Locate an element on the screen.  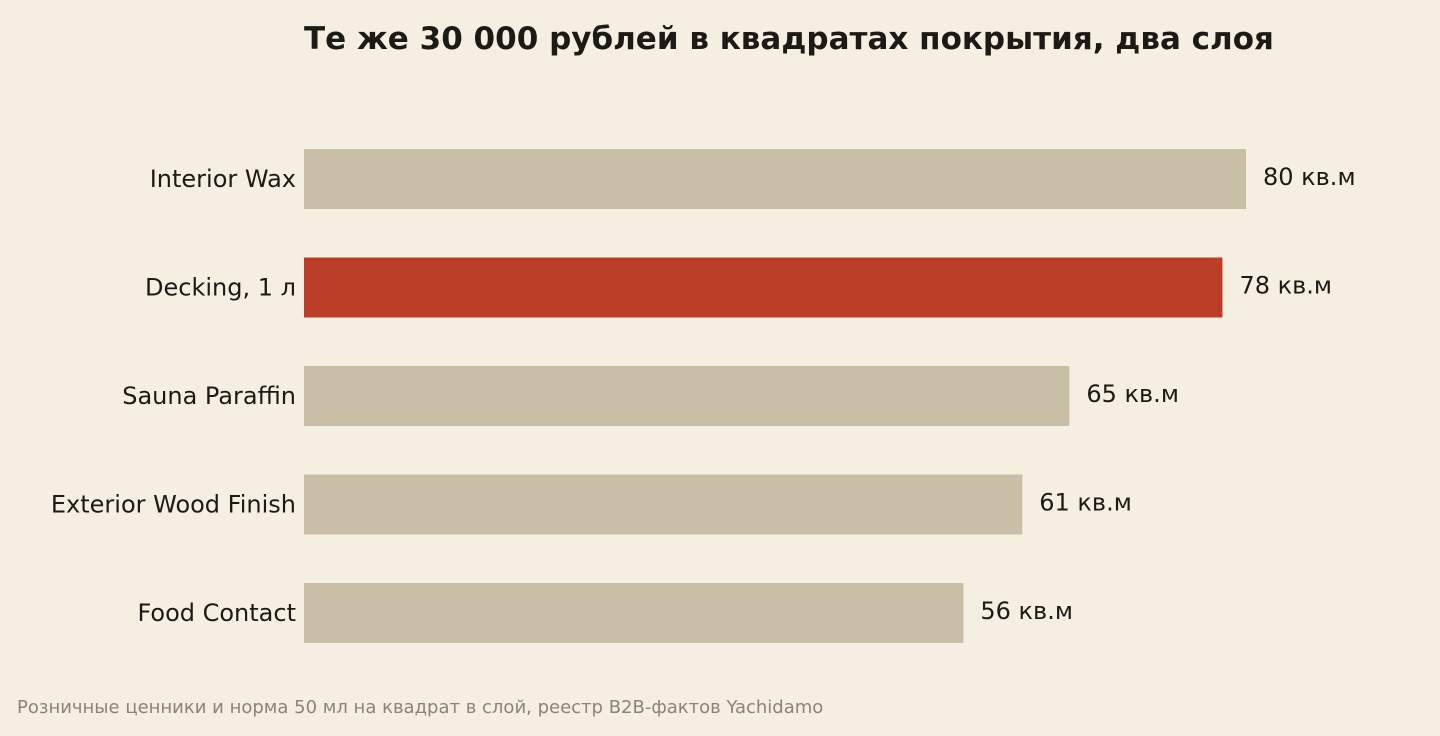
category-label: Decking, 1 л is located at coordinates (220, 288).